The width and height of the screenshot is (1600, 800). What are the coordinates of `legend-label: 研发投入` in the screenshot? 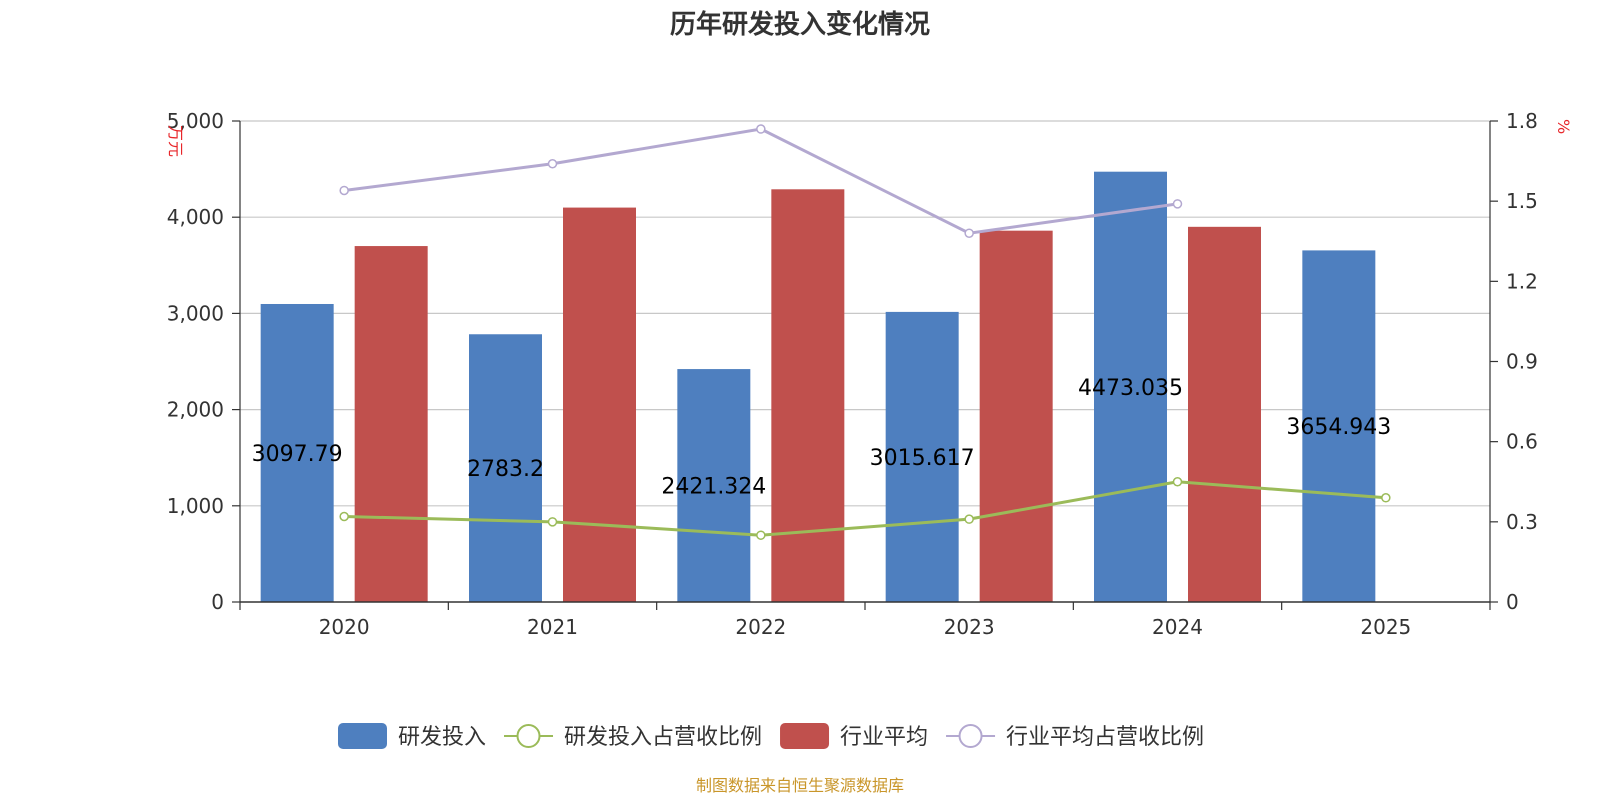 It's located at (442, 737).